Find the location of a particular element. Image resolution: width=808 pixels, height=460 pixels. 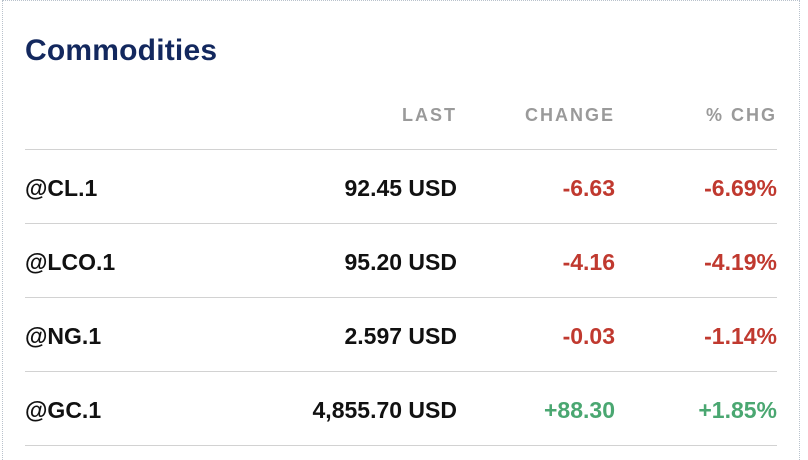

column-header-pct-change: % CHG is located at coordinates (741, 115).